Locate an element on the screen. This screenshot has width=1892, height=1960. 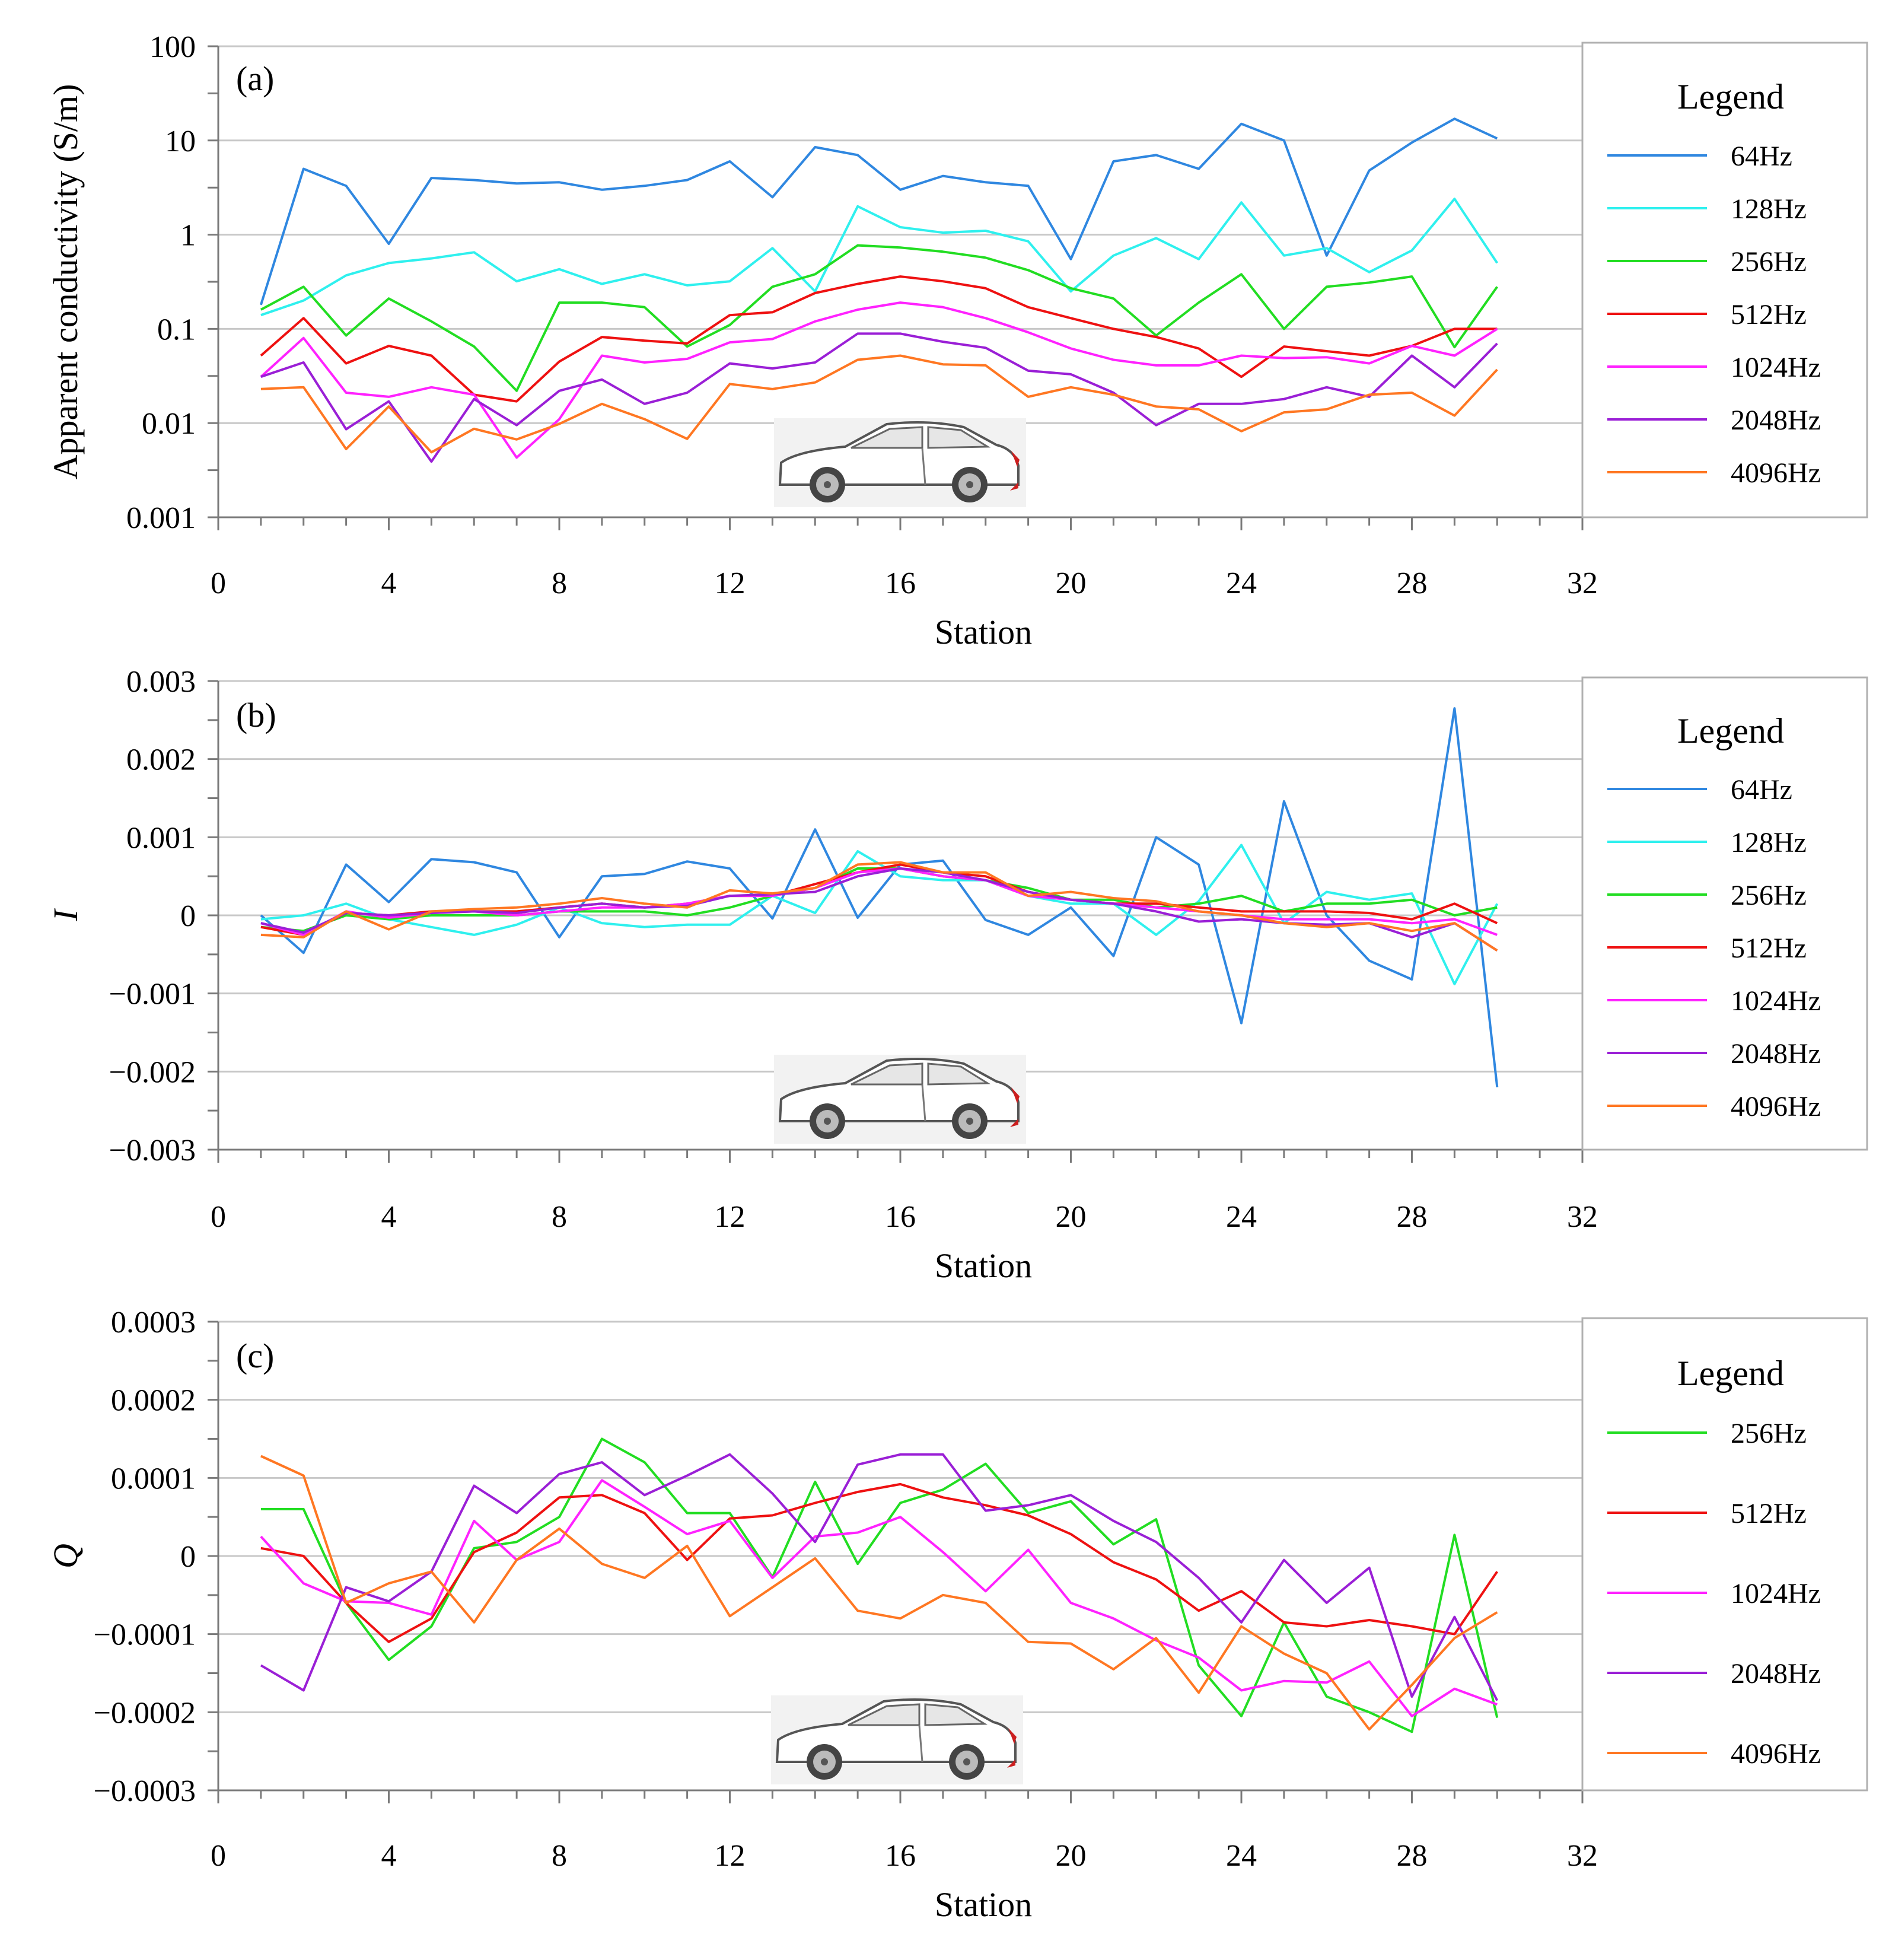
series-line-128Hz is located at coordinates (879, 257).